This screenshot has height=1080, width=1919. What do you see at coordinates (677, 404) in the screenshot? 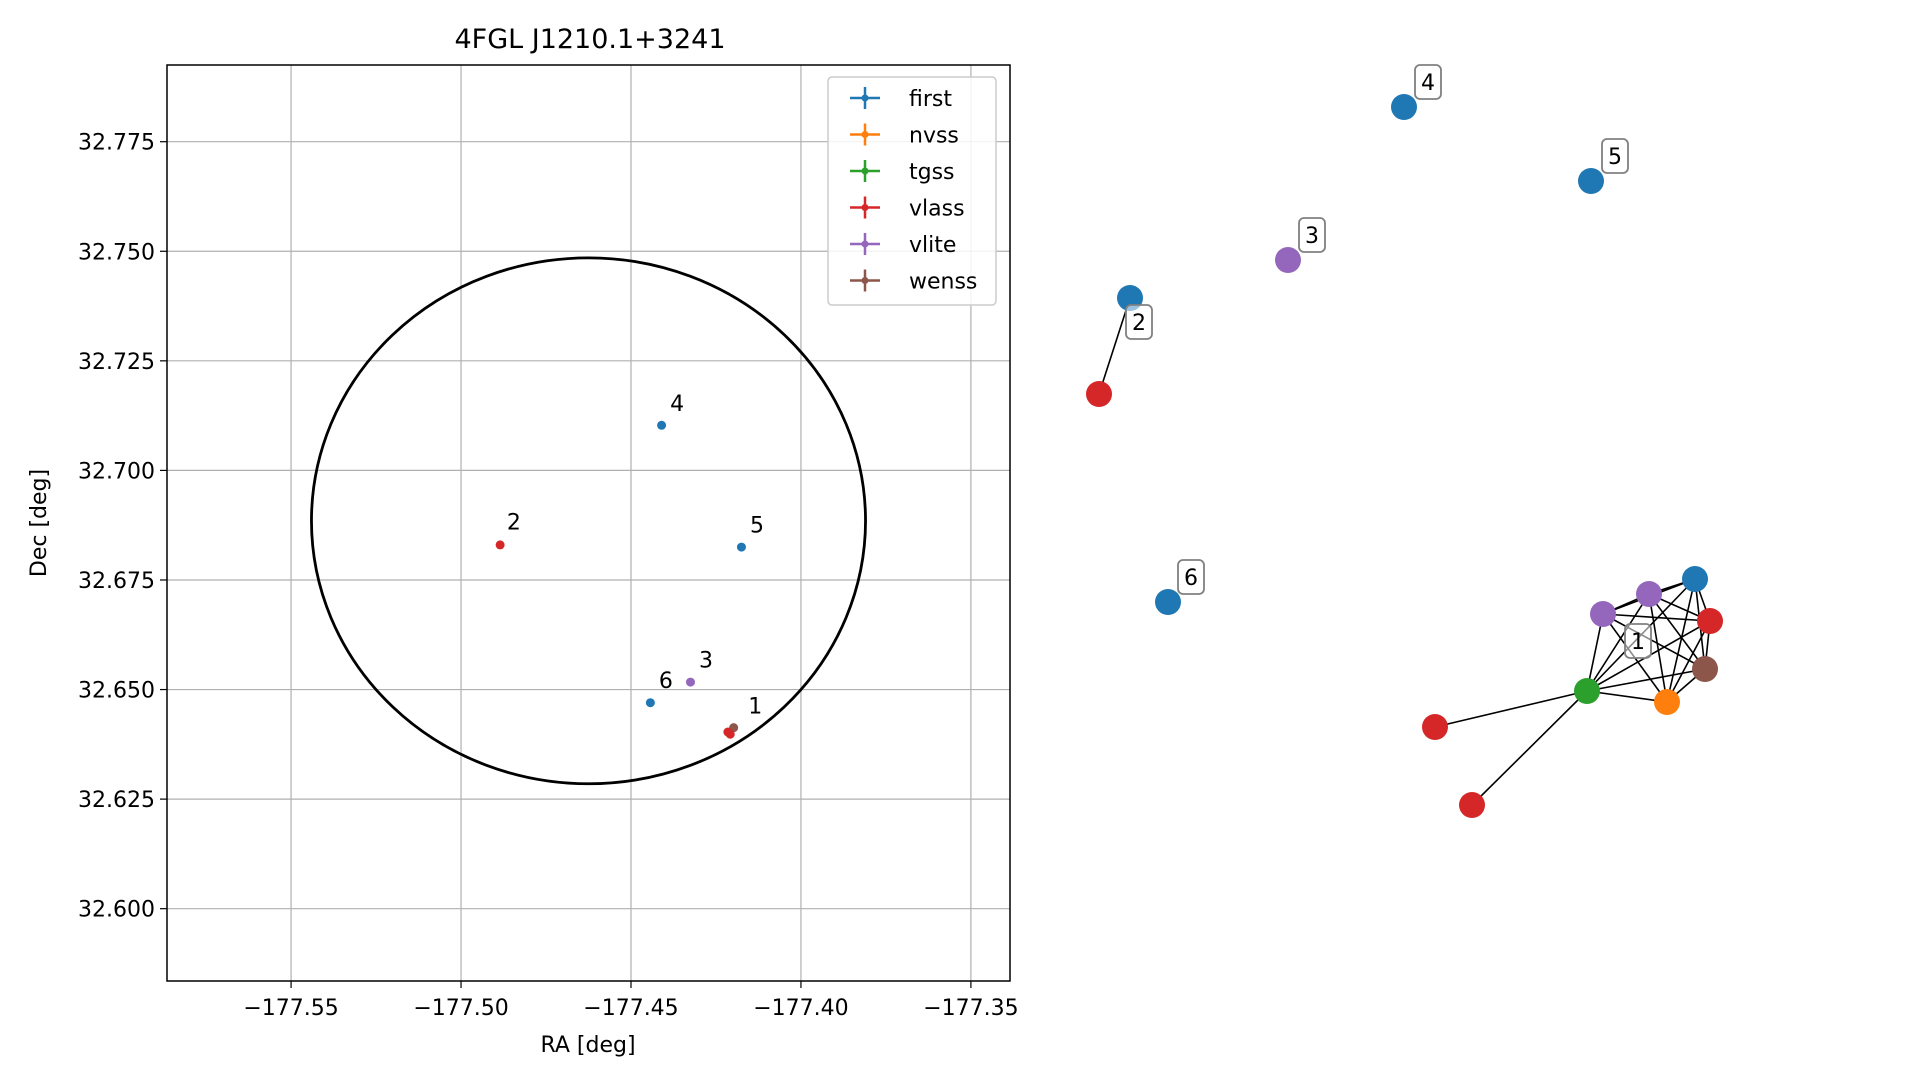
I see `source-label: 4` at bounding box center [677, 404].